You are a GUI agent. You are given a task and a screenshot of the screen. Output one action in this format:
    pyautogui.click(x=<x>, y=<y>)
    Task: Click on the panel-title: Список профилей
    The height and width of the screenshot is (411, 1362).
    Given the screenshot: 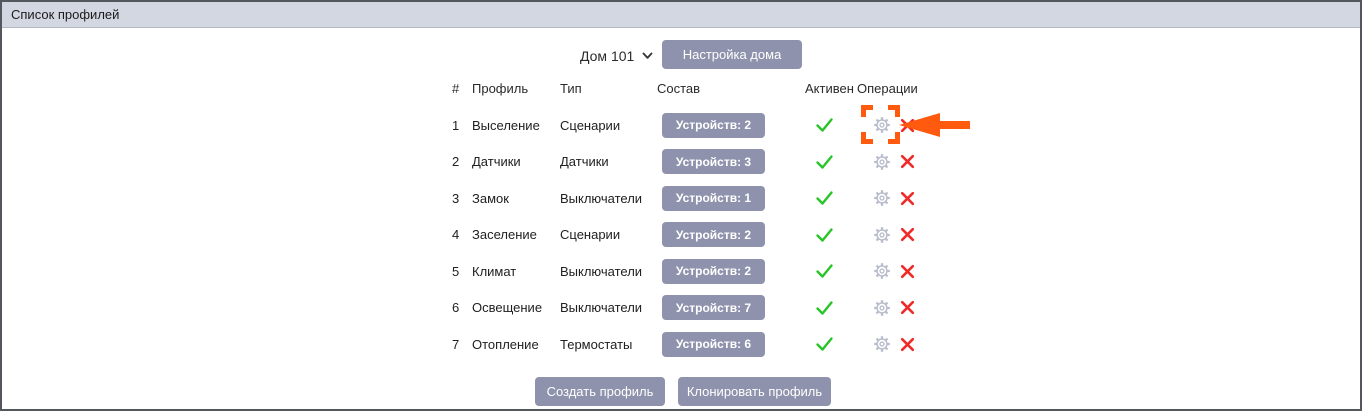 What is the action you would take?
    pyautogui.click(x=65, y=14)
    